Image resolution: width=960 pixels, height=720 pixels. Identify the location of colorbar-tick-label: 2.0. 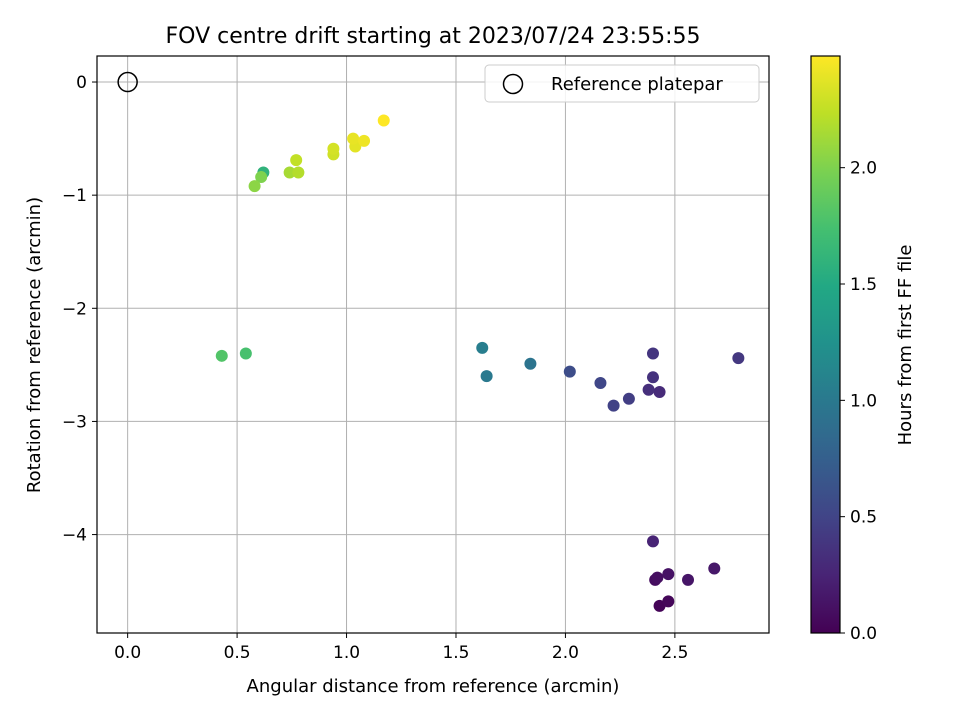
(863, 169).